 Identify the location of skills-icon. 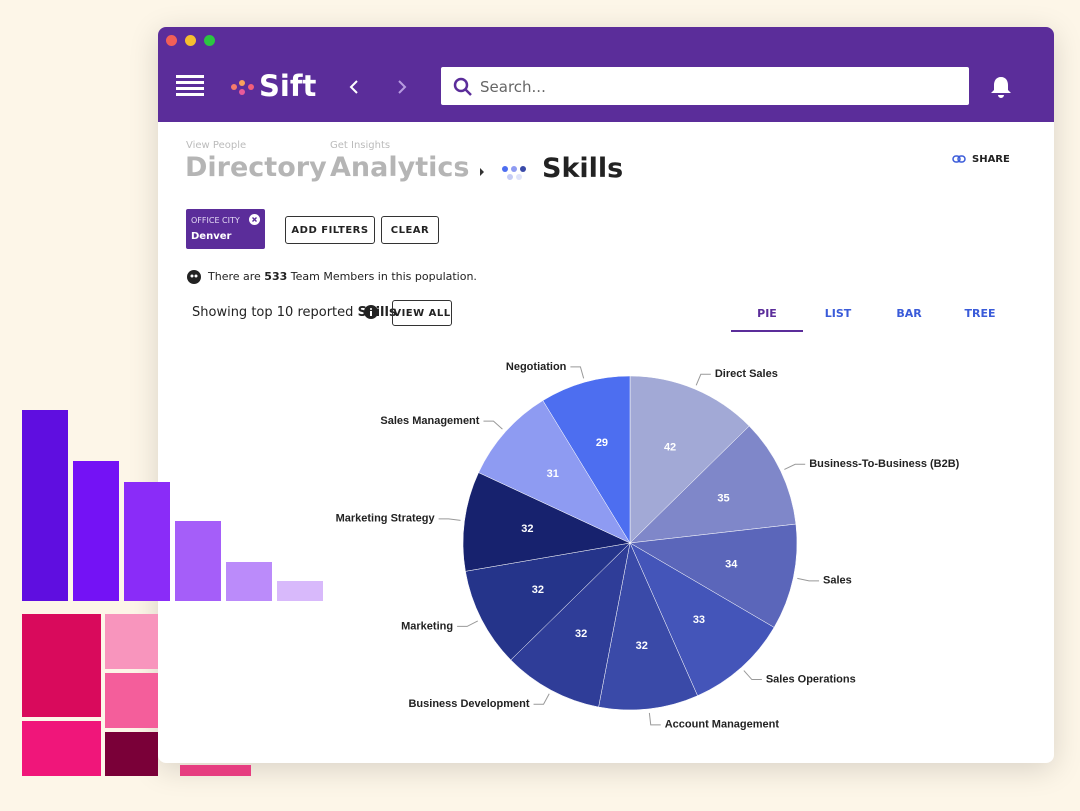
(503, 173).